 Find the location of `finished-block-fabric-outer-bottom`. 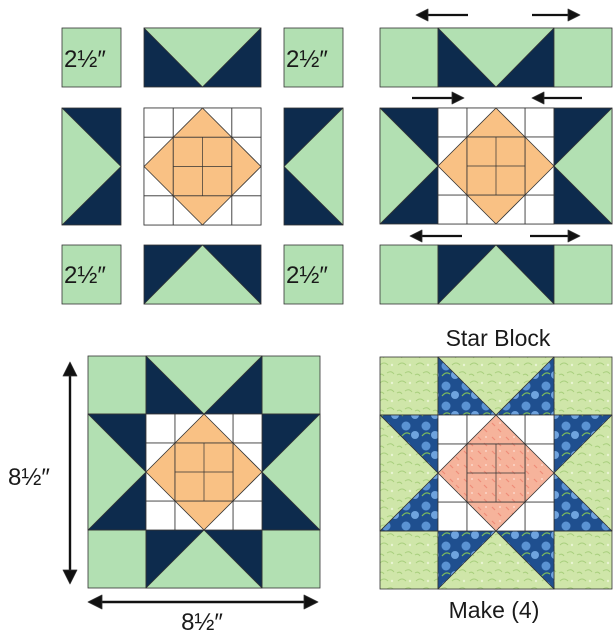

finished-block-fabric-outer-bottom is located at coordinates (496, 560).